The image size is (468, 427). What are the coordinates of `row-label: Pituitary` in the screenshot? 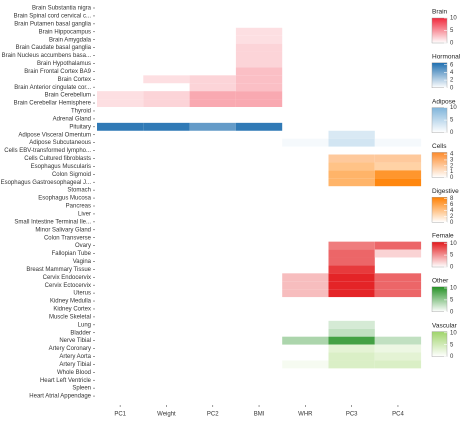 It's located at (80, 127).